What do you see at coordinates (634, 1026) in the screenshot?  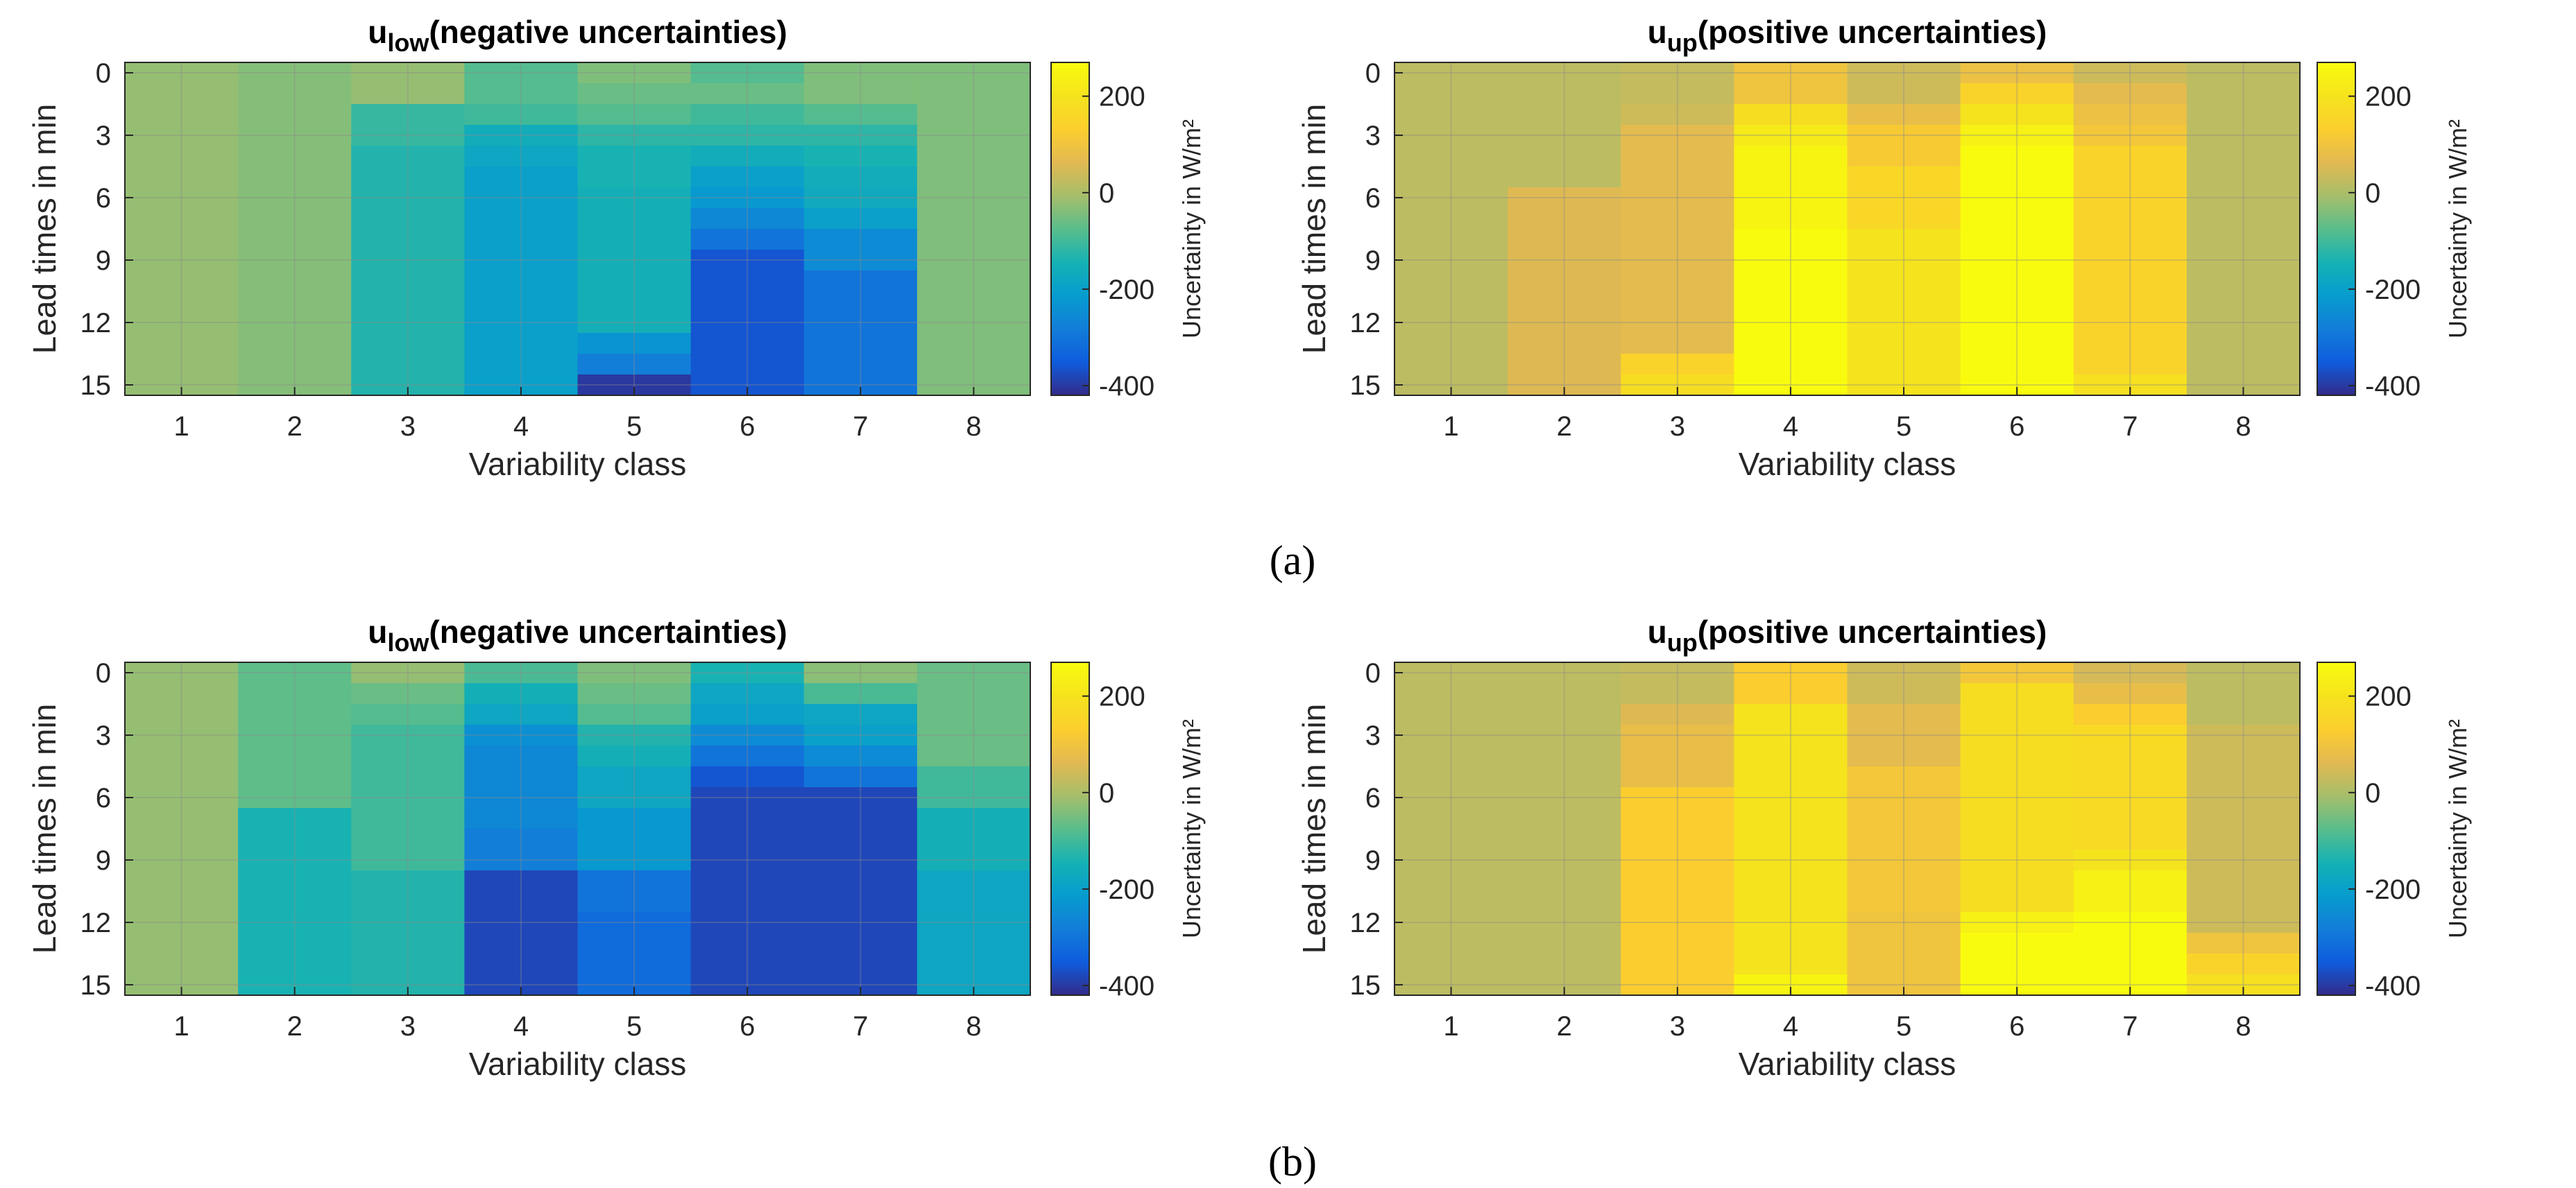 I see `x-tick-label: 5` at bounding box center [634, 1026].